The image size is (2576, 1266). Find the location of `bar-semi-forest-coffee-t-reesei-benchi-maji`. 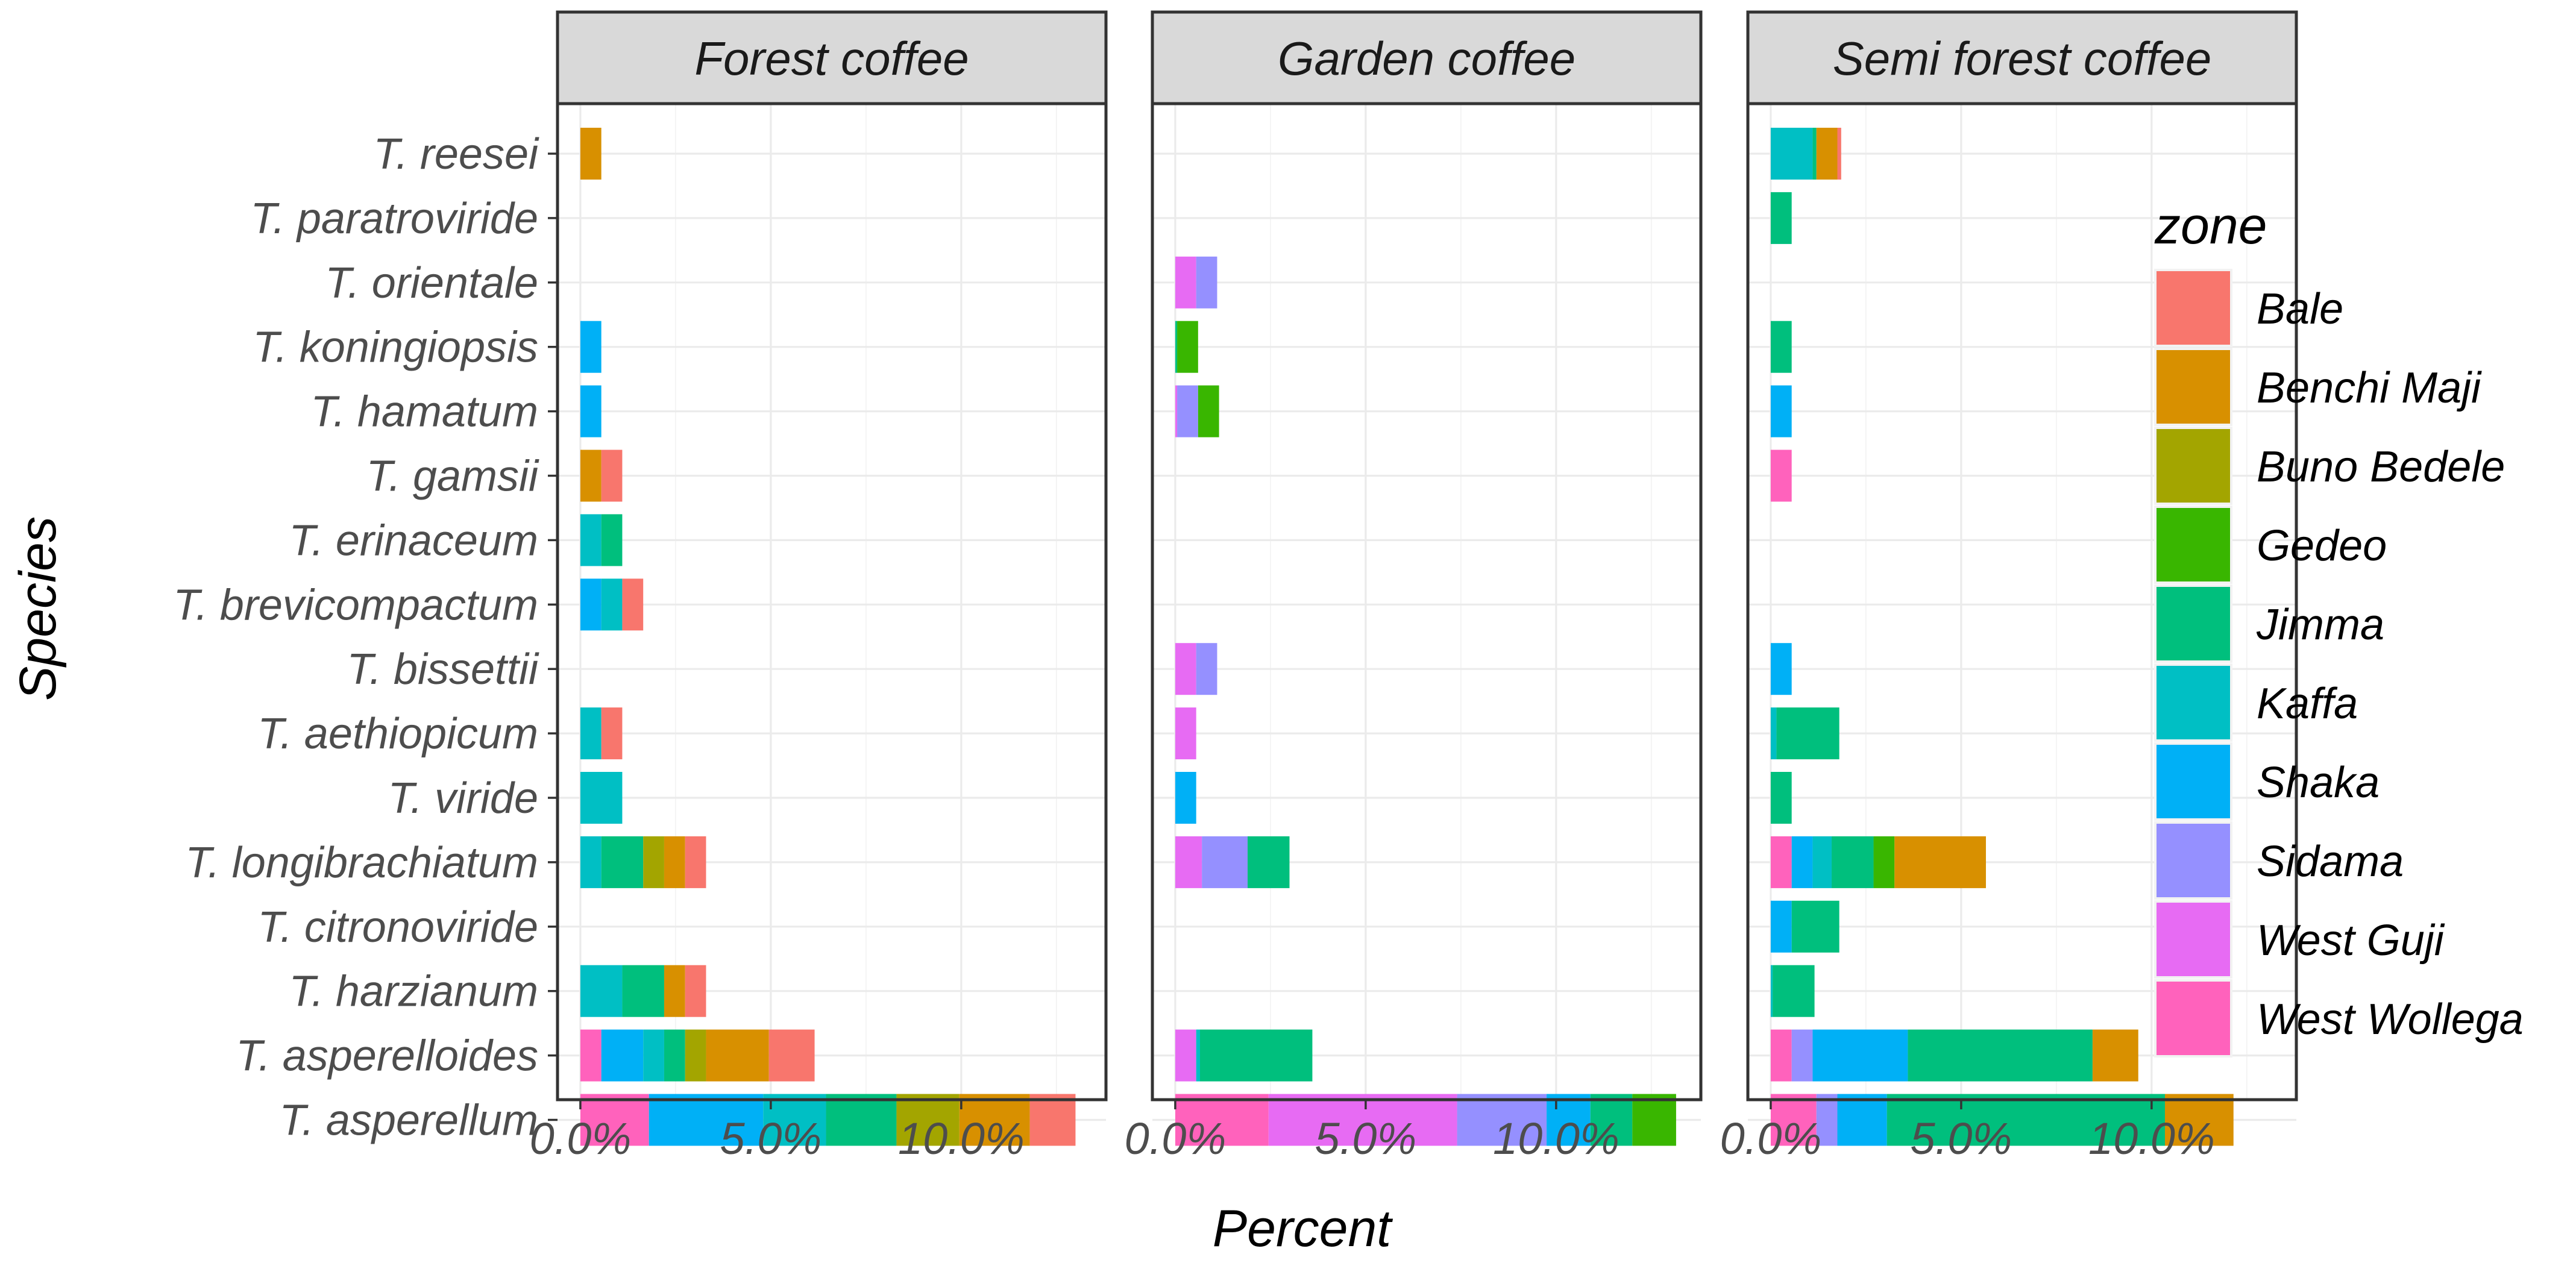

bar-semi-forest-coffee-t-reesei-benchi-maji is located at coordinates (1827, 154).